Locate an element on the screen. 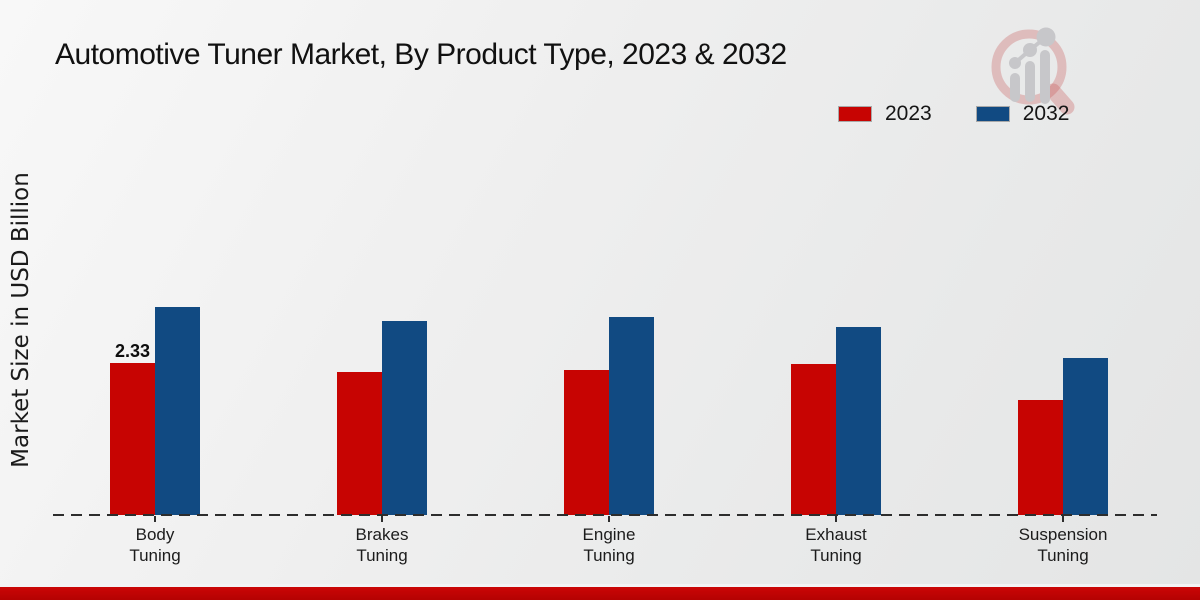 The width and height of the screenshot is (1200, 600). category-label-engine-tuning: Engine Tuning is located at coordinates (609, 545).